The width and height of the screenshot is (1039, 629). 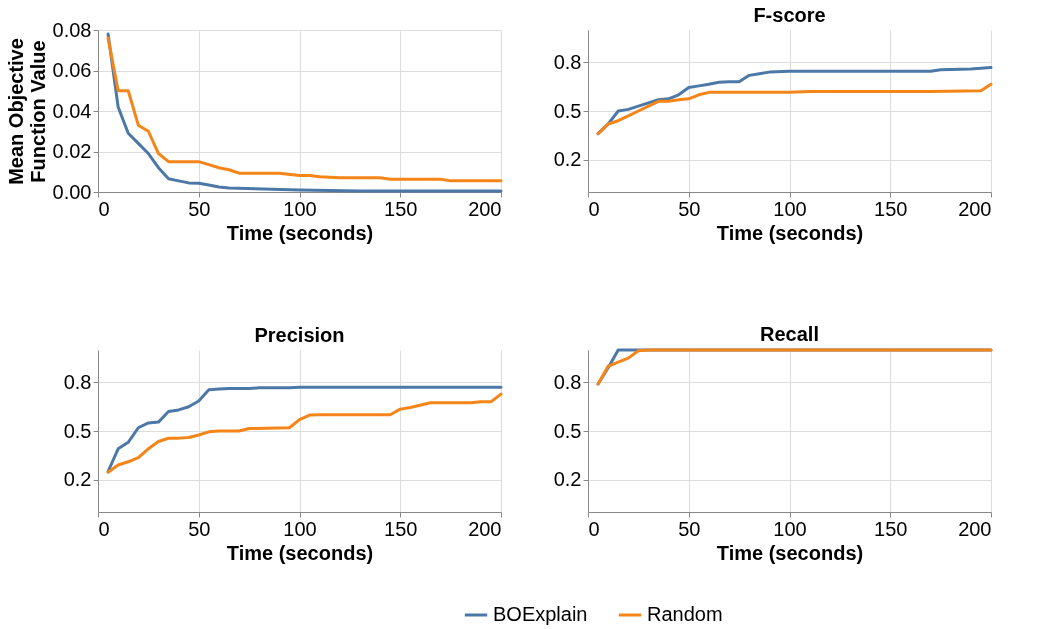 I want to click on y-tick-label: 0.00, so click(x=72, y=191).